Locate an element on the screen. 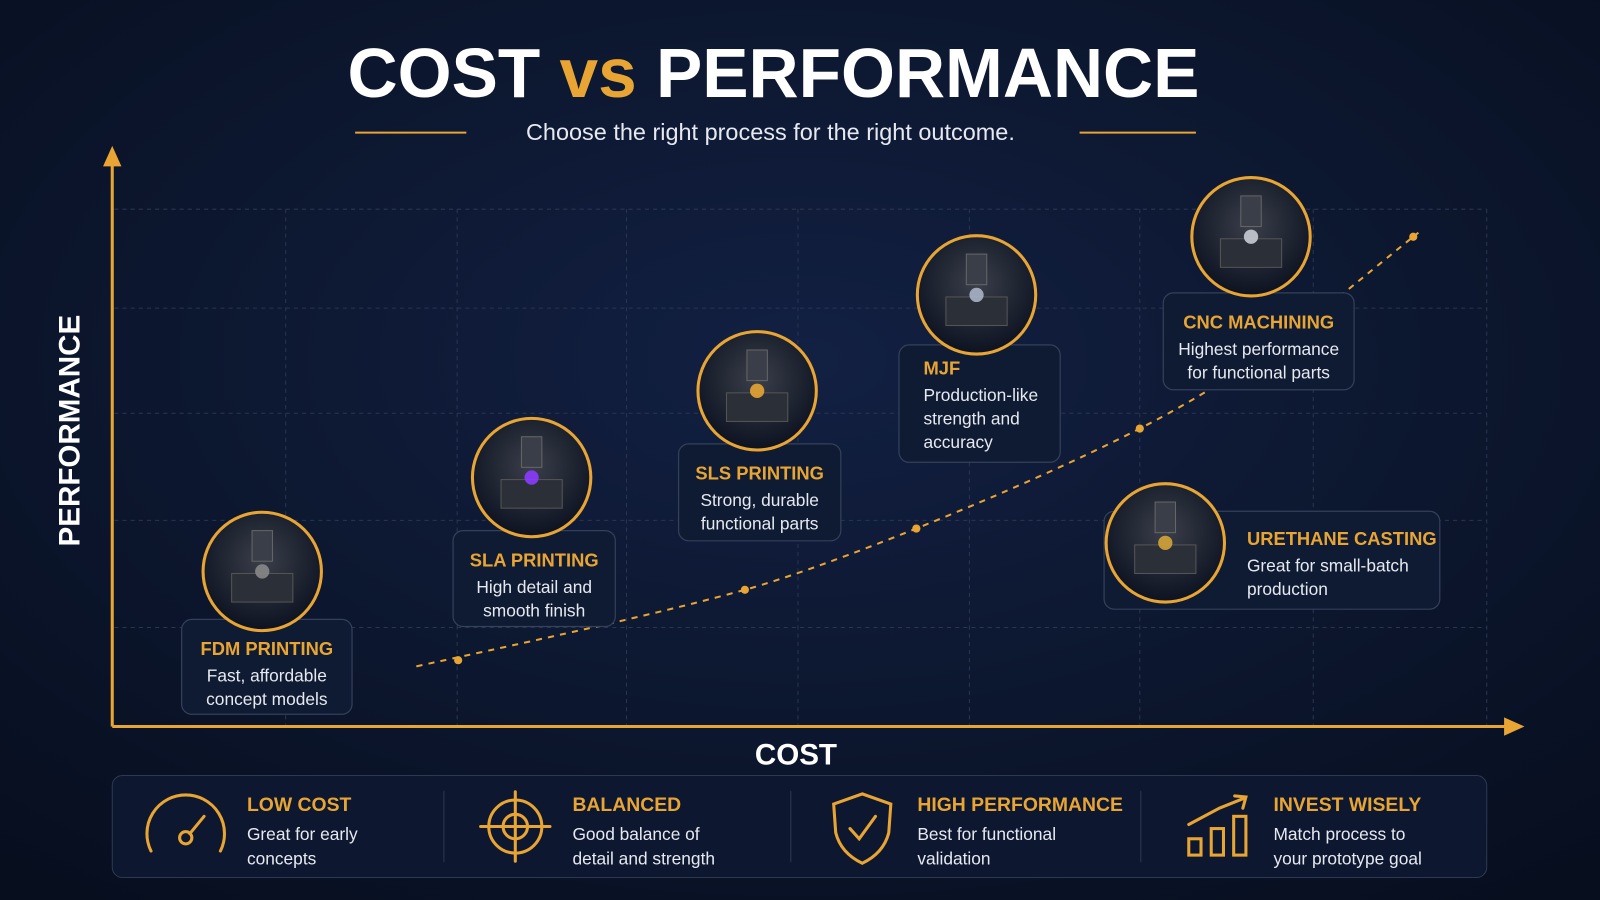 Image resolution: width=1600 pixels, height=900 pixels. footer-desc: Match process to is located at coordinates (1339, 834).